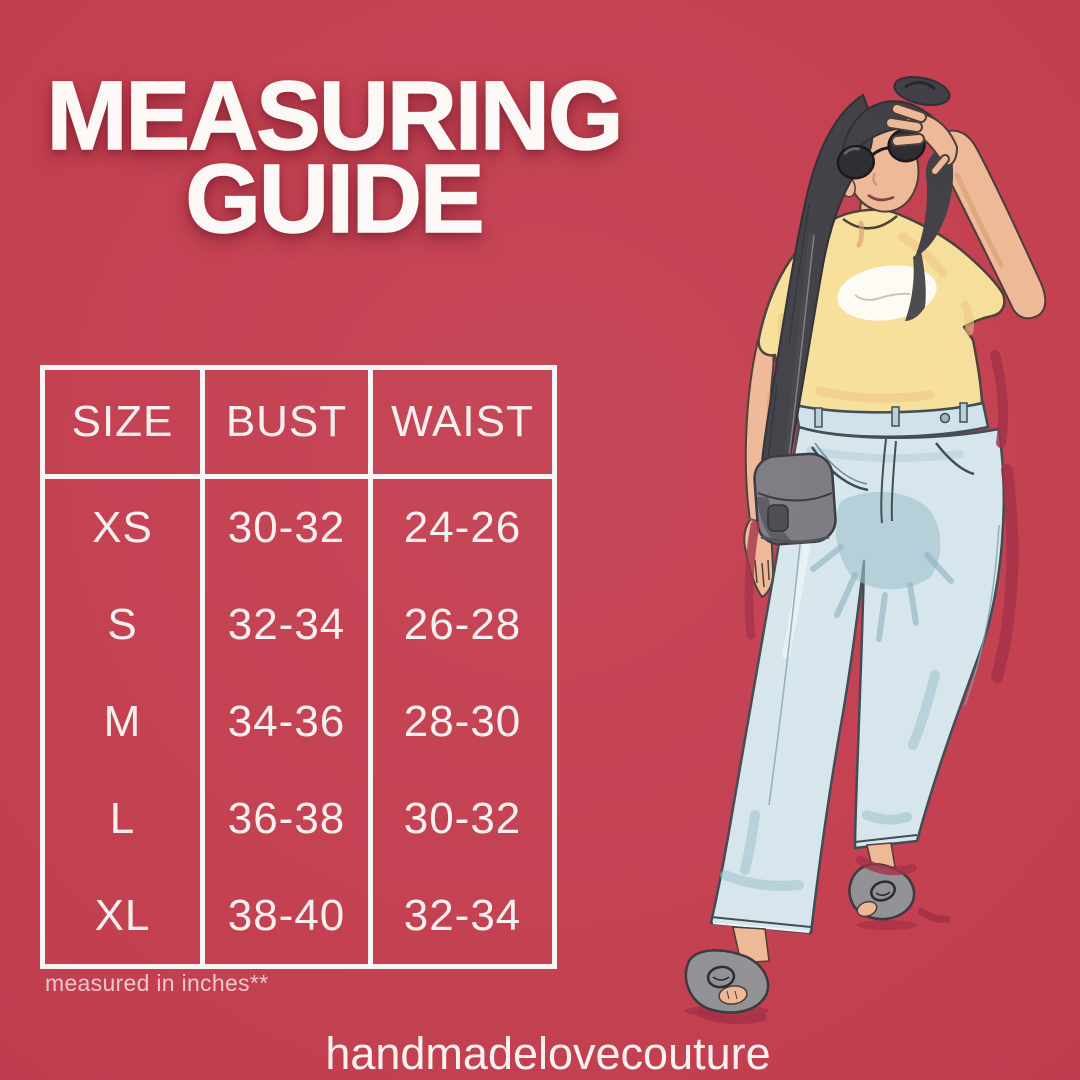 This screenshot has height=1080, width=1080. I want to click on jeans, so click(857, 668).